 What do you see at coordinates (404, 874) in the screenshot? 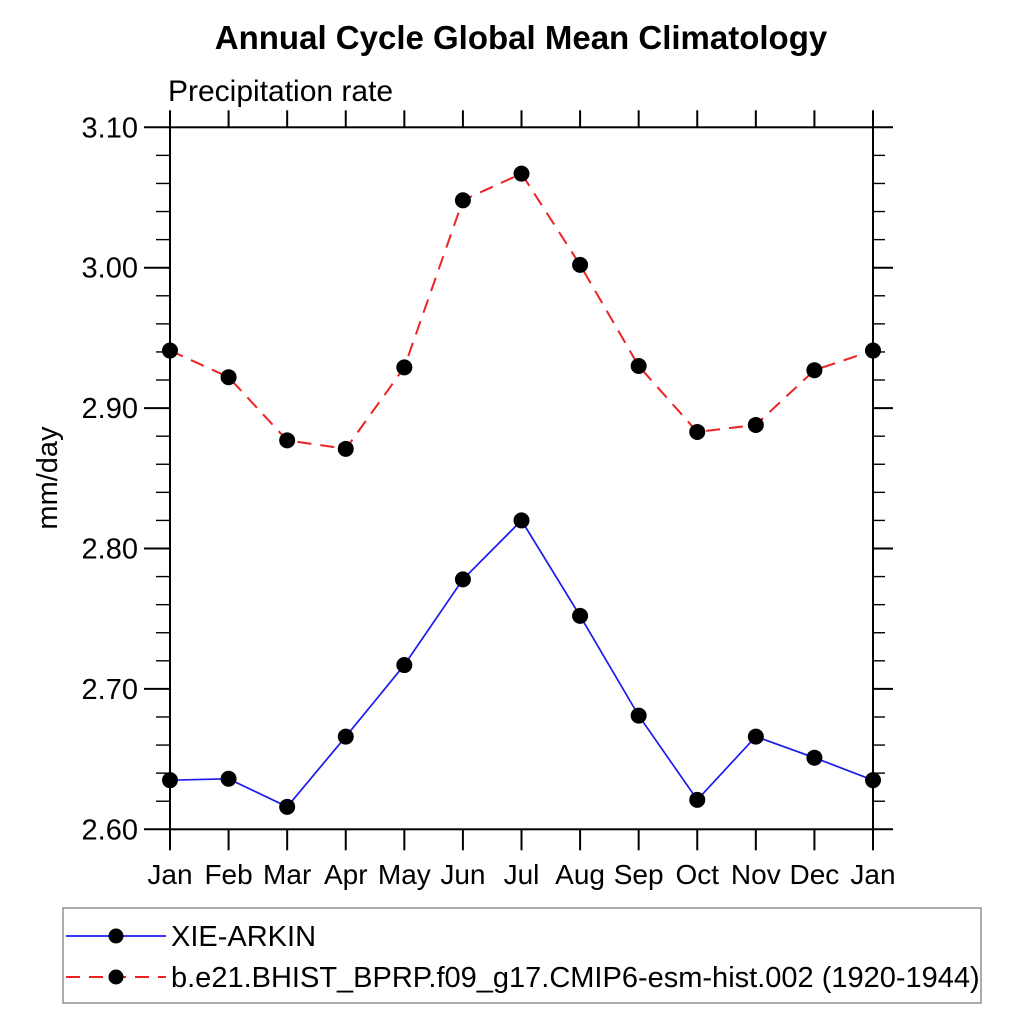
I see `x-tick-label: May` at bounding box center [404, 874].